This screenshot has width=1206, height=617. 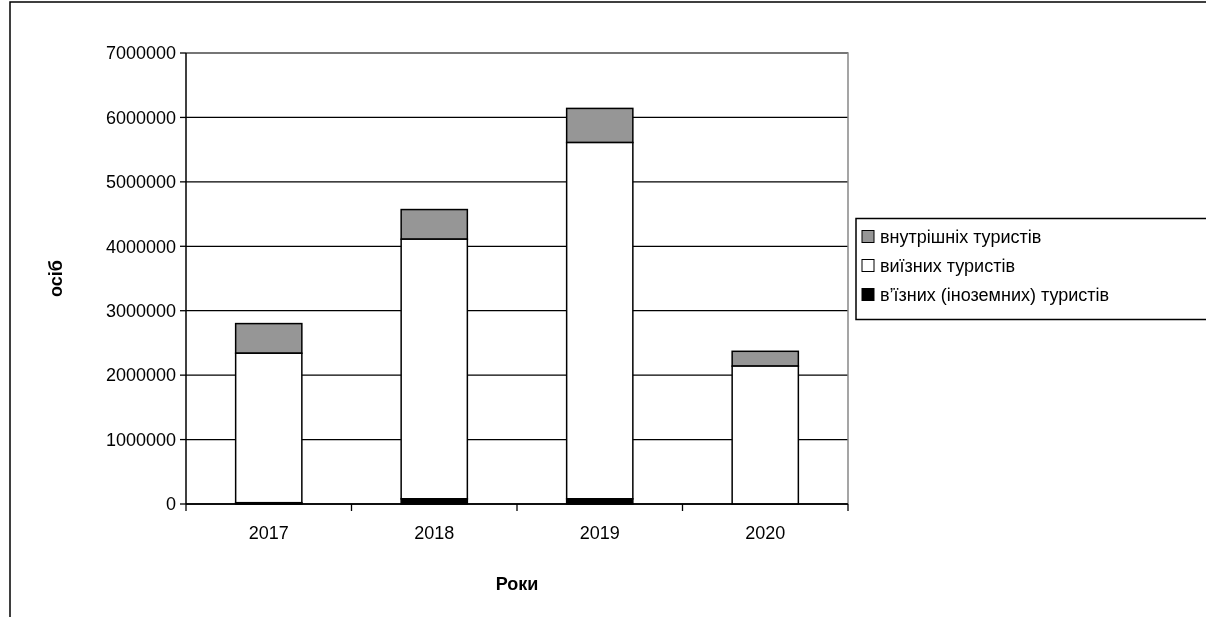 I want to click on legend-label: внутрішніх туристів, so click(x=961, y=236).